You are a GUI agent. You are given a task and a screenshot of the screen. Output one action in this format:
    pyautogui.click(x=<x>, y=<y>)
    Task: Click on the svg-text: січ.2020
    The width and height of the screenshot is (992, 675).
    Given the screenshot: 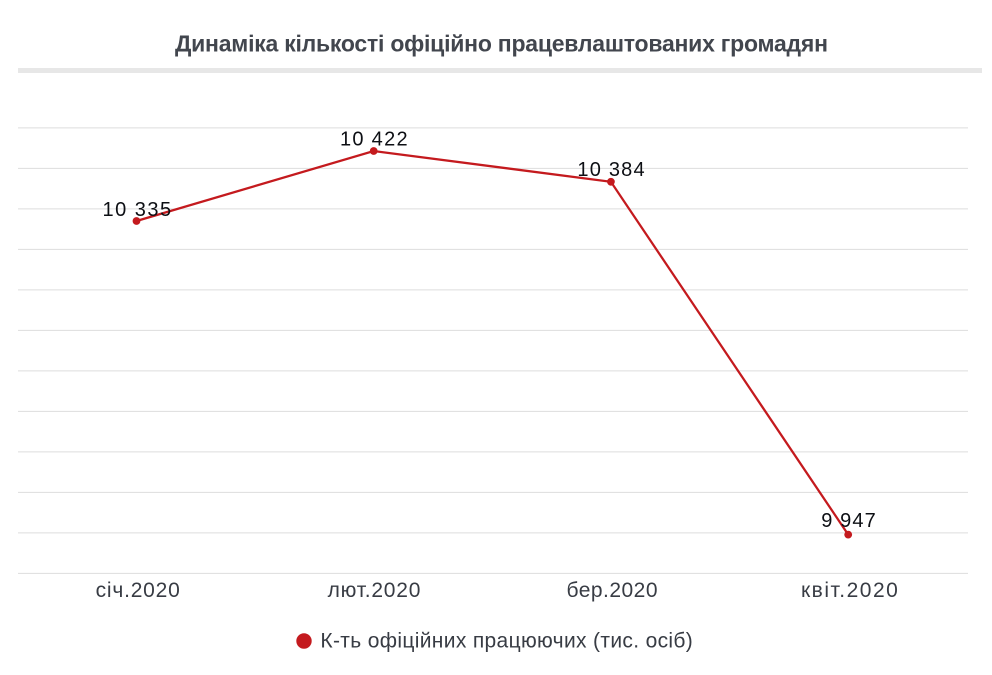 What is the action you would take?
    pyautogui.click(x=138, y=590)
    